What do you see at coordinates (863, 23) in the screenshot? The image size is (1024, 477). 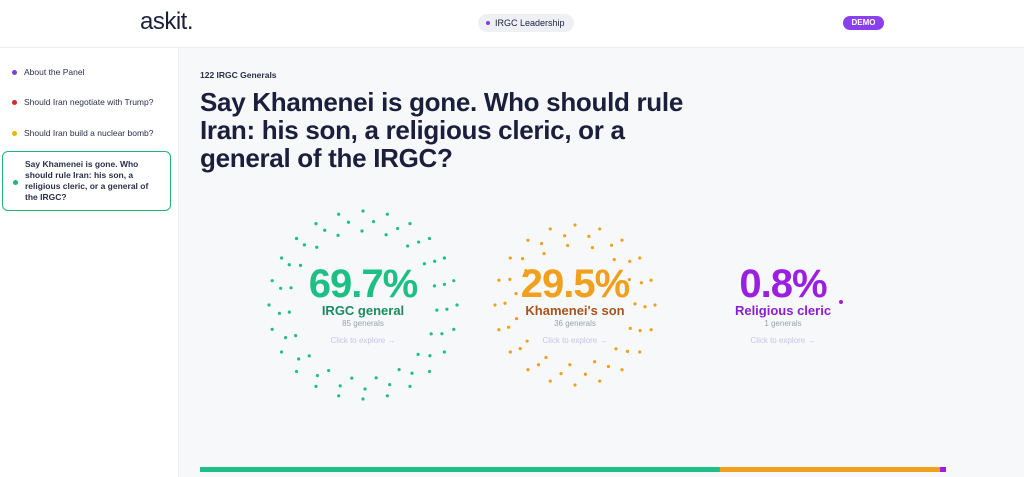 I see `demo-badge: DEMO` at bounding box center [863, 23].